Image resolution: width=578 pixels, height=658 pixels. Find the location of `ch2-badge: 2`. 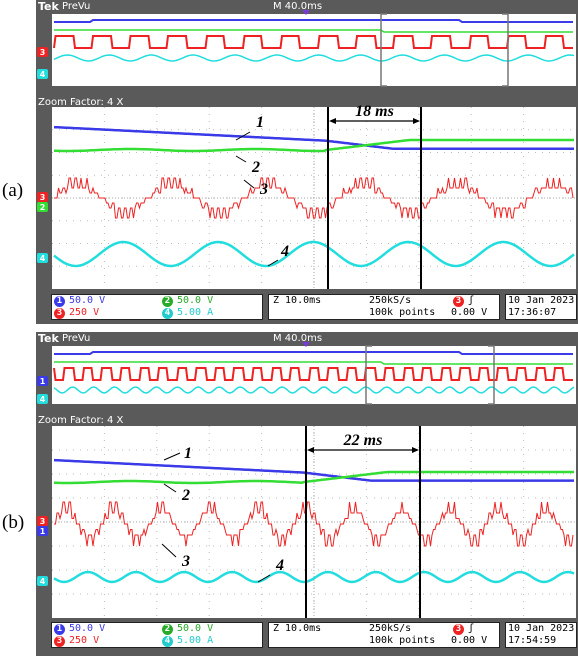

ch2-badge: 2 is located at coordinates (167, 629).